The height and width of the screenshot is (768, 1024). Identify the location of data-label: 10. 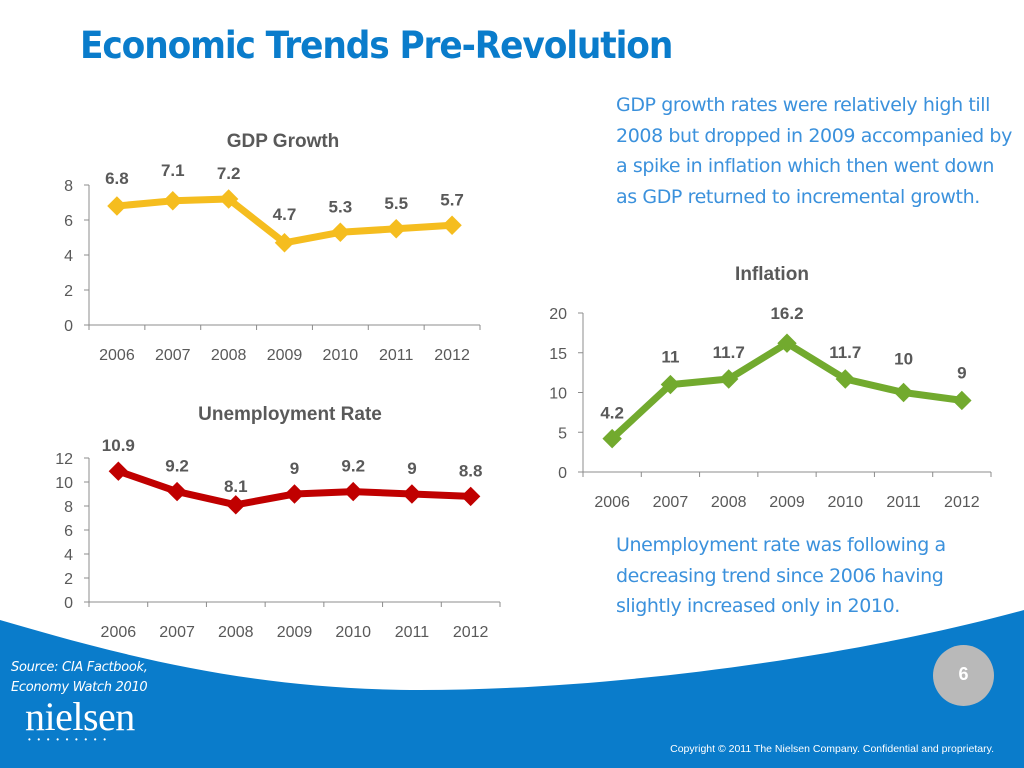
(903, 359).